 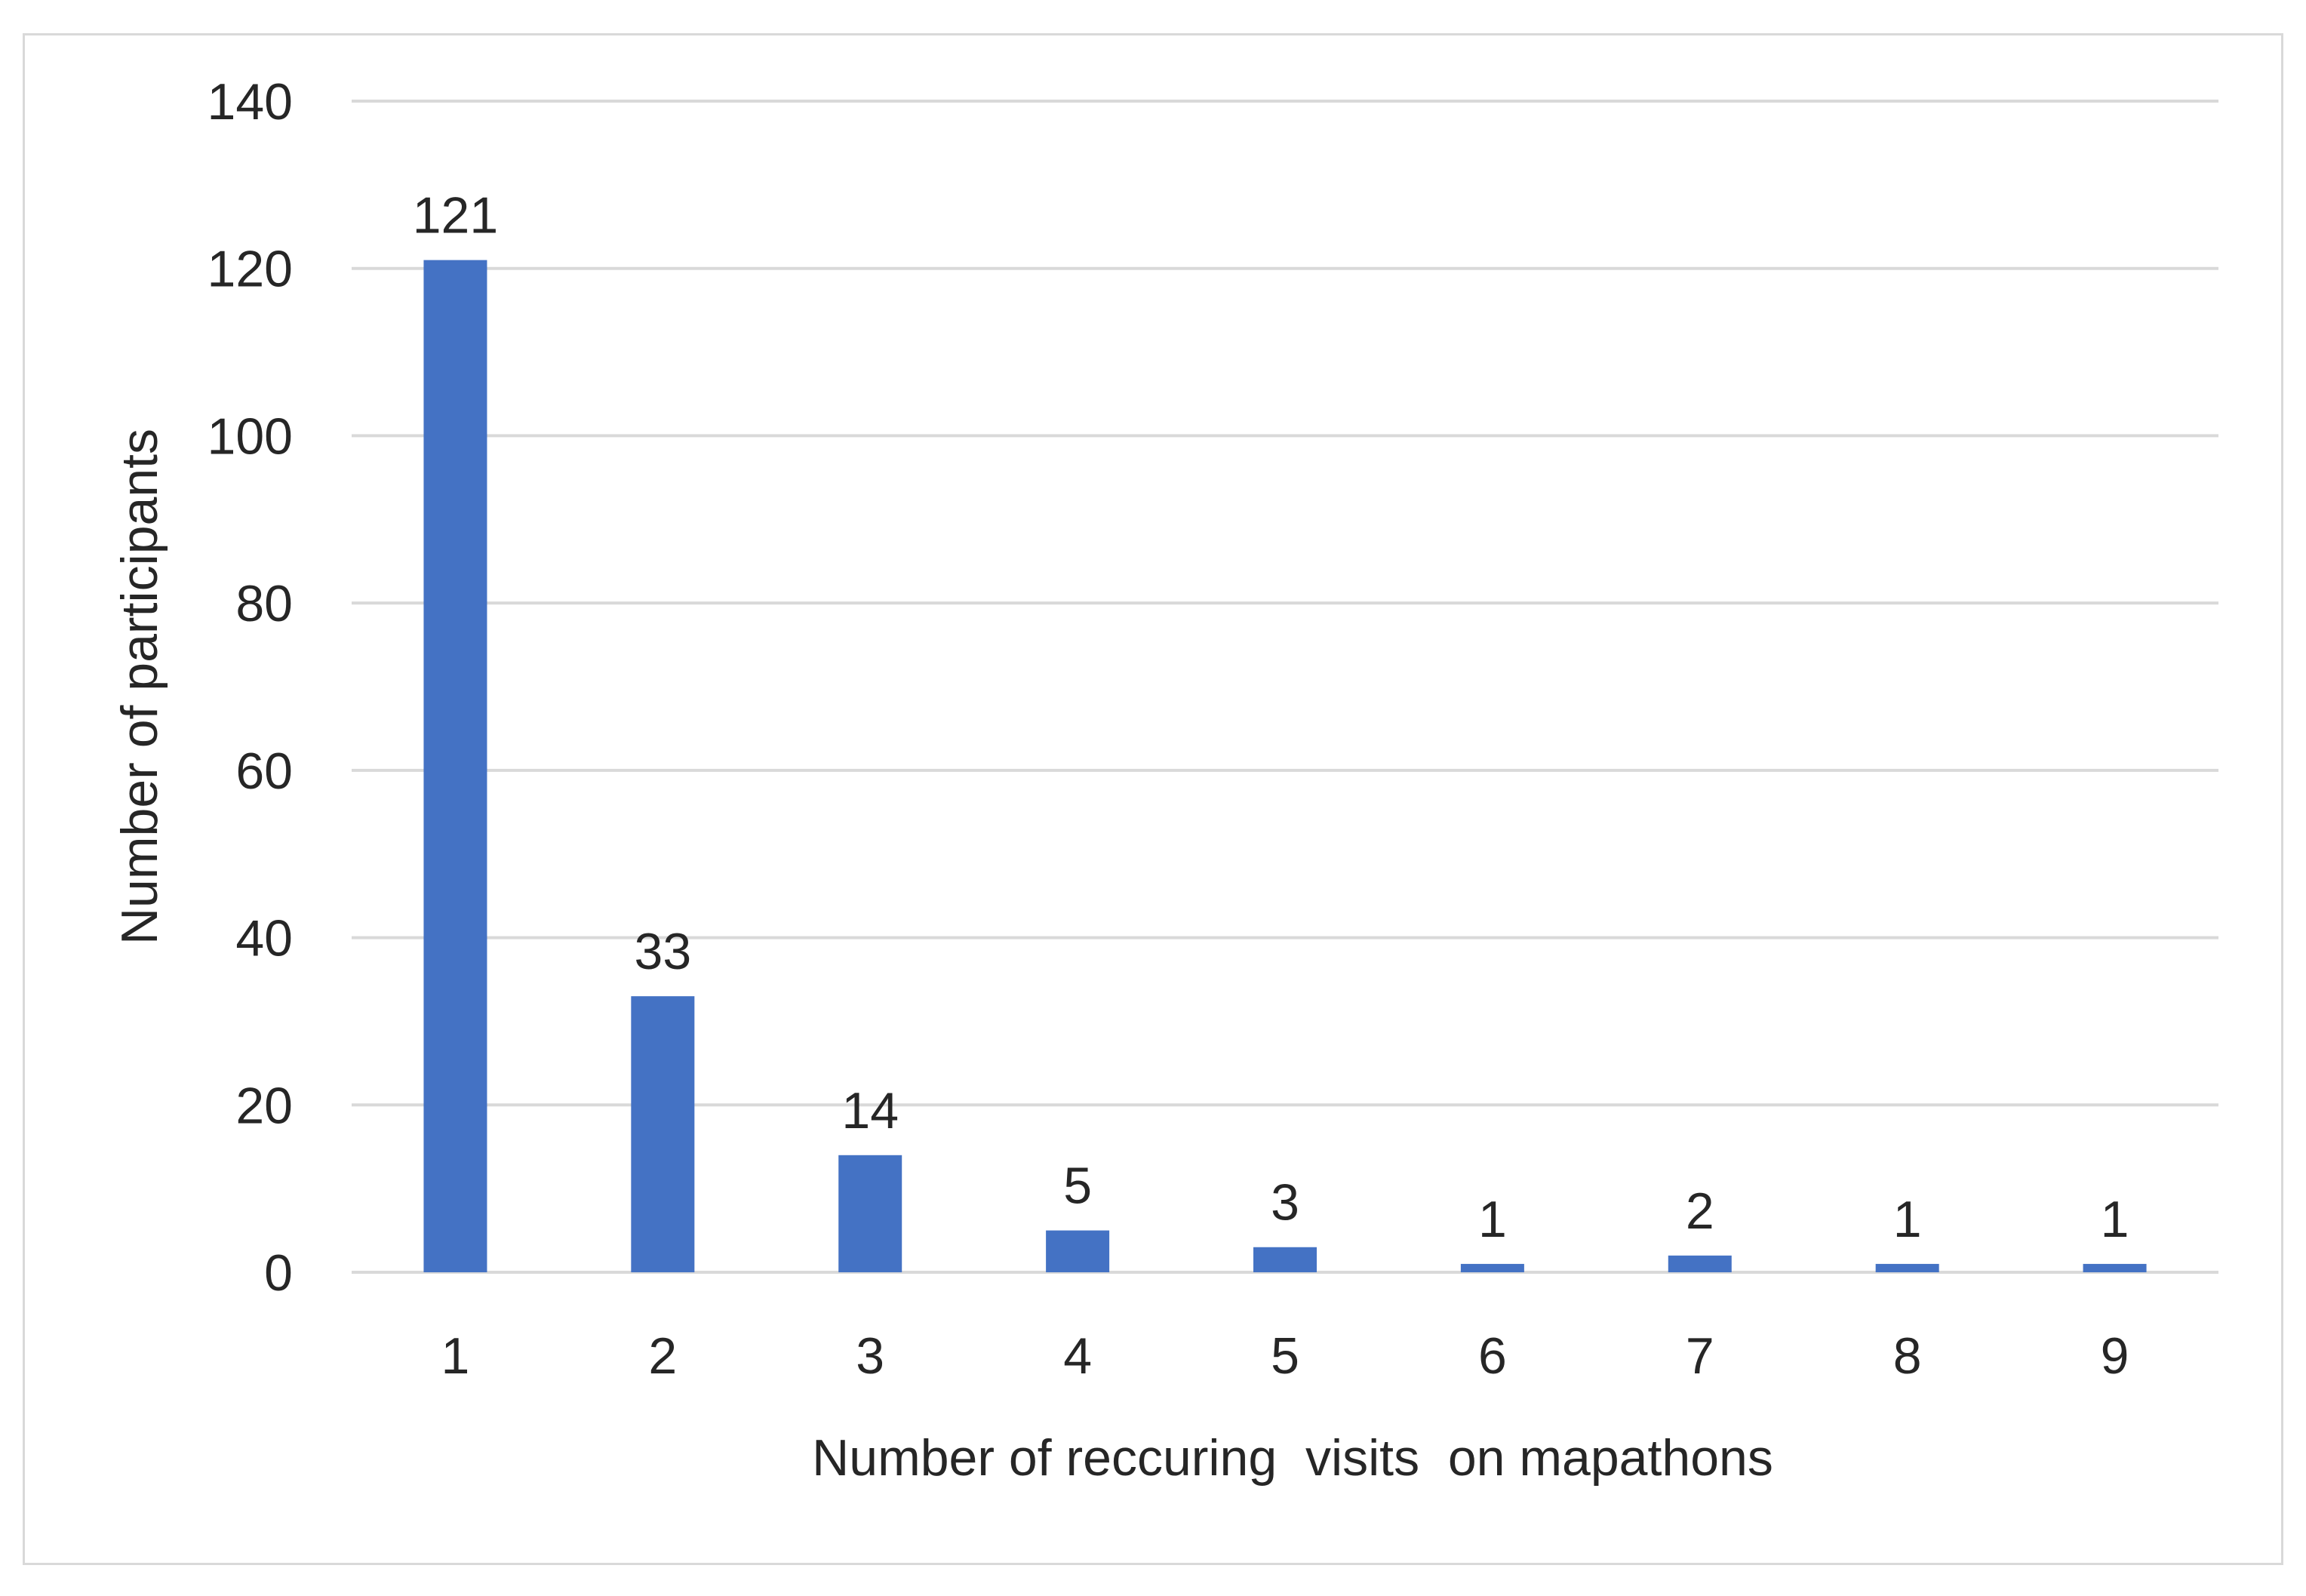 I want to click on x-tick-label-3: 3, so click(x=870, y=1356).